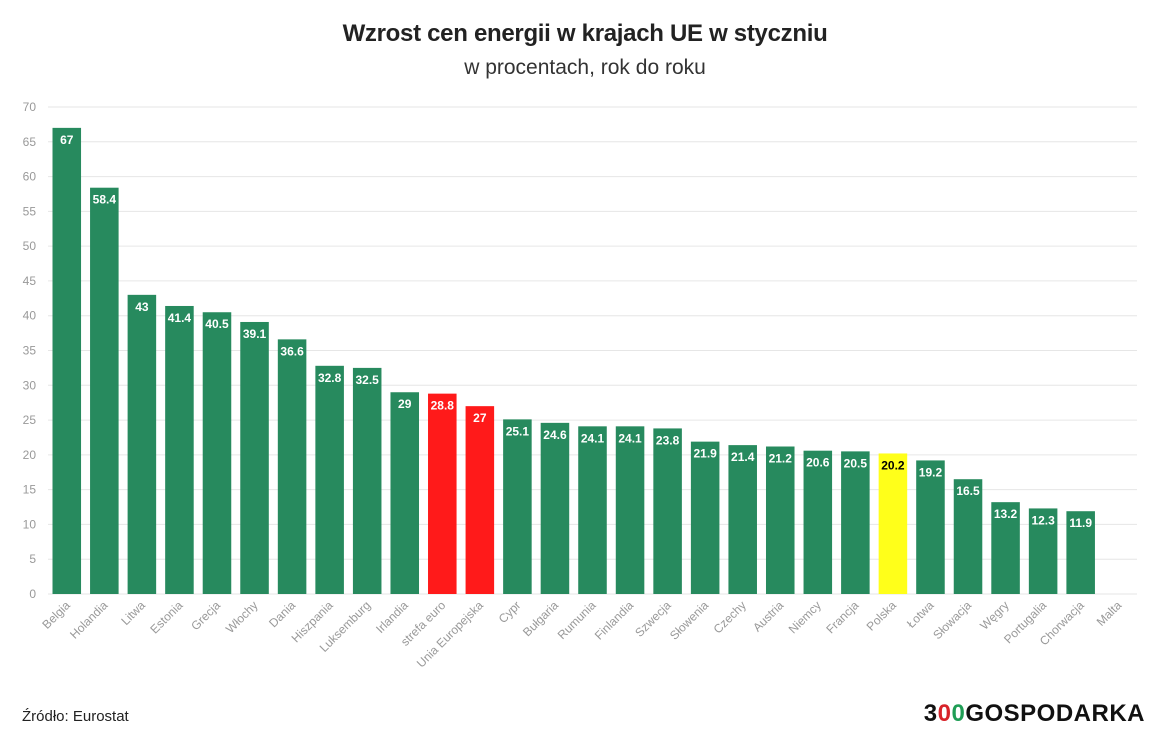  What do you see at coordinates (205, 615) in the screenshot?
I see `x-tick-label: Grecja` at bounding box center [205, 615].